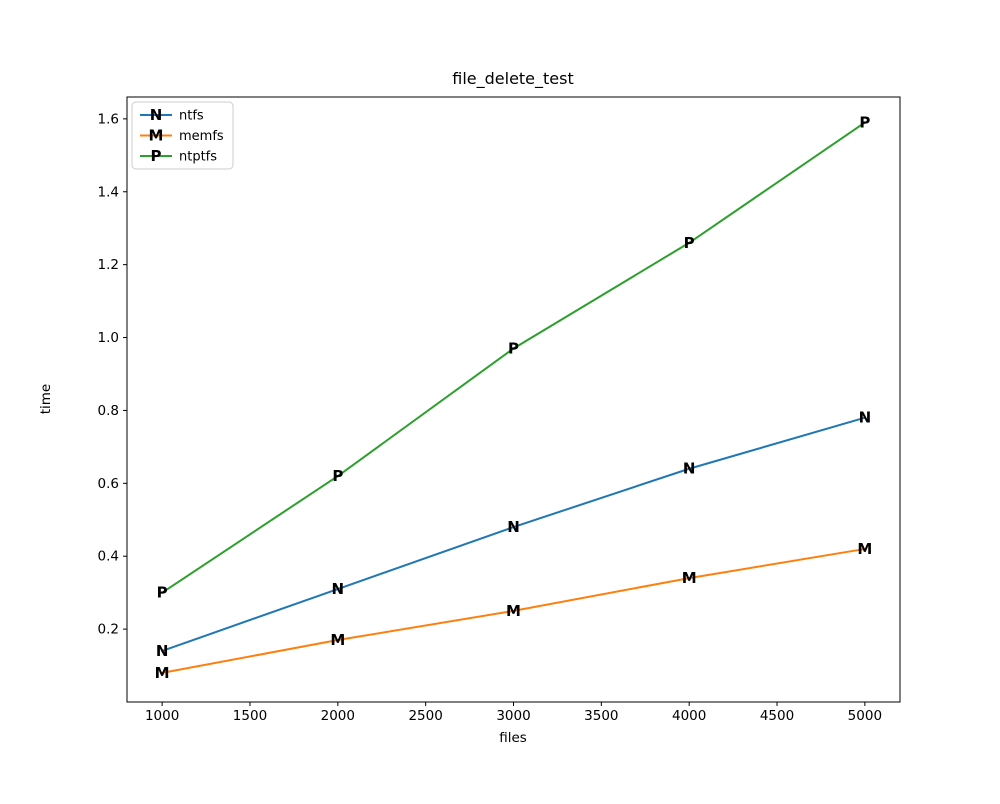 The image size is (1000, 804). What do you see at coordinates (425, 716) in the screenshot?
I see `x-tick-label: 2500` at bounding box center [425, 716].